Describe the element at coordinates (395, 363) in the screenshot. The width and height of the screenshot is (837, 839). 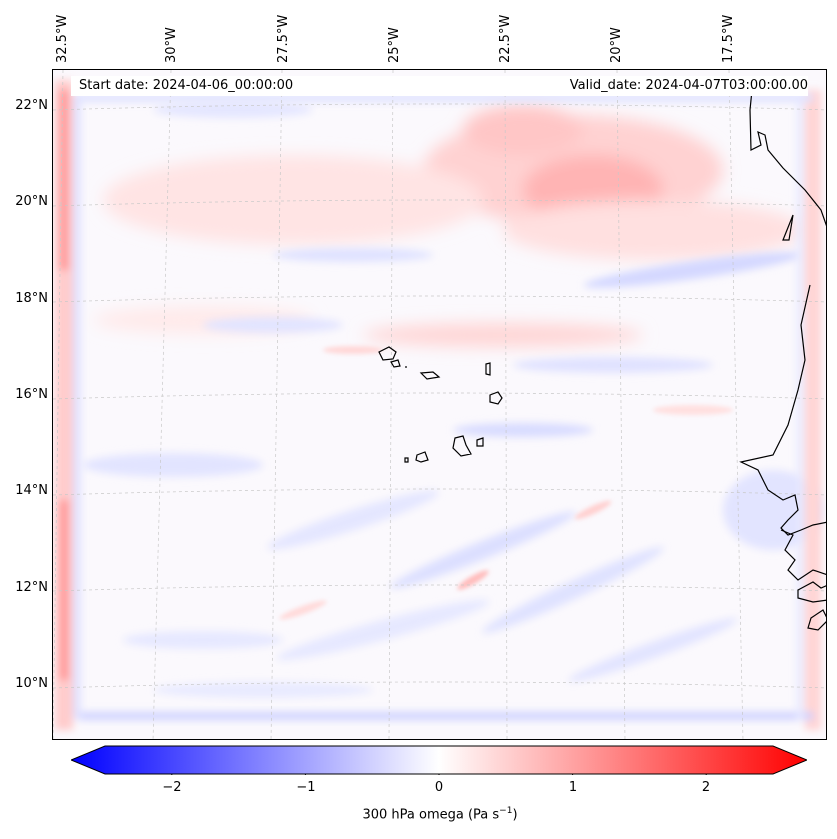
I see `island-sao-vicente` at that location.